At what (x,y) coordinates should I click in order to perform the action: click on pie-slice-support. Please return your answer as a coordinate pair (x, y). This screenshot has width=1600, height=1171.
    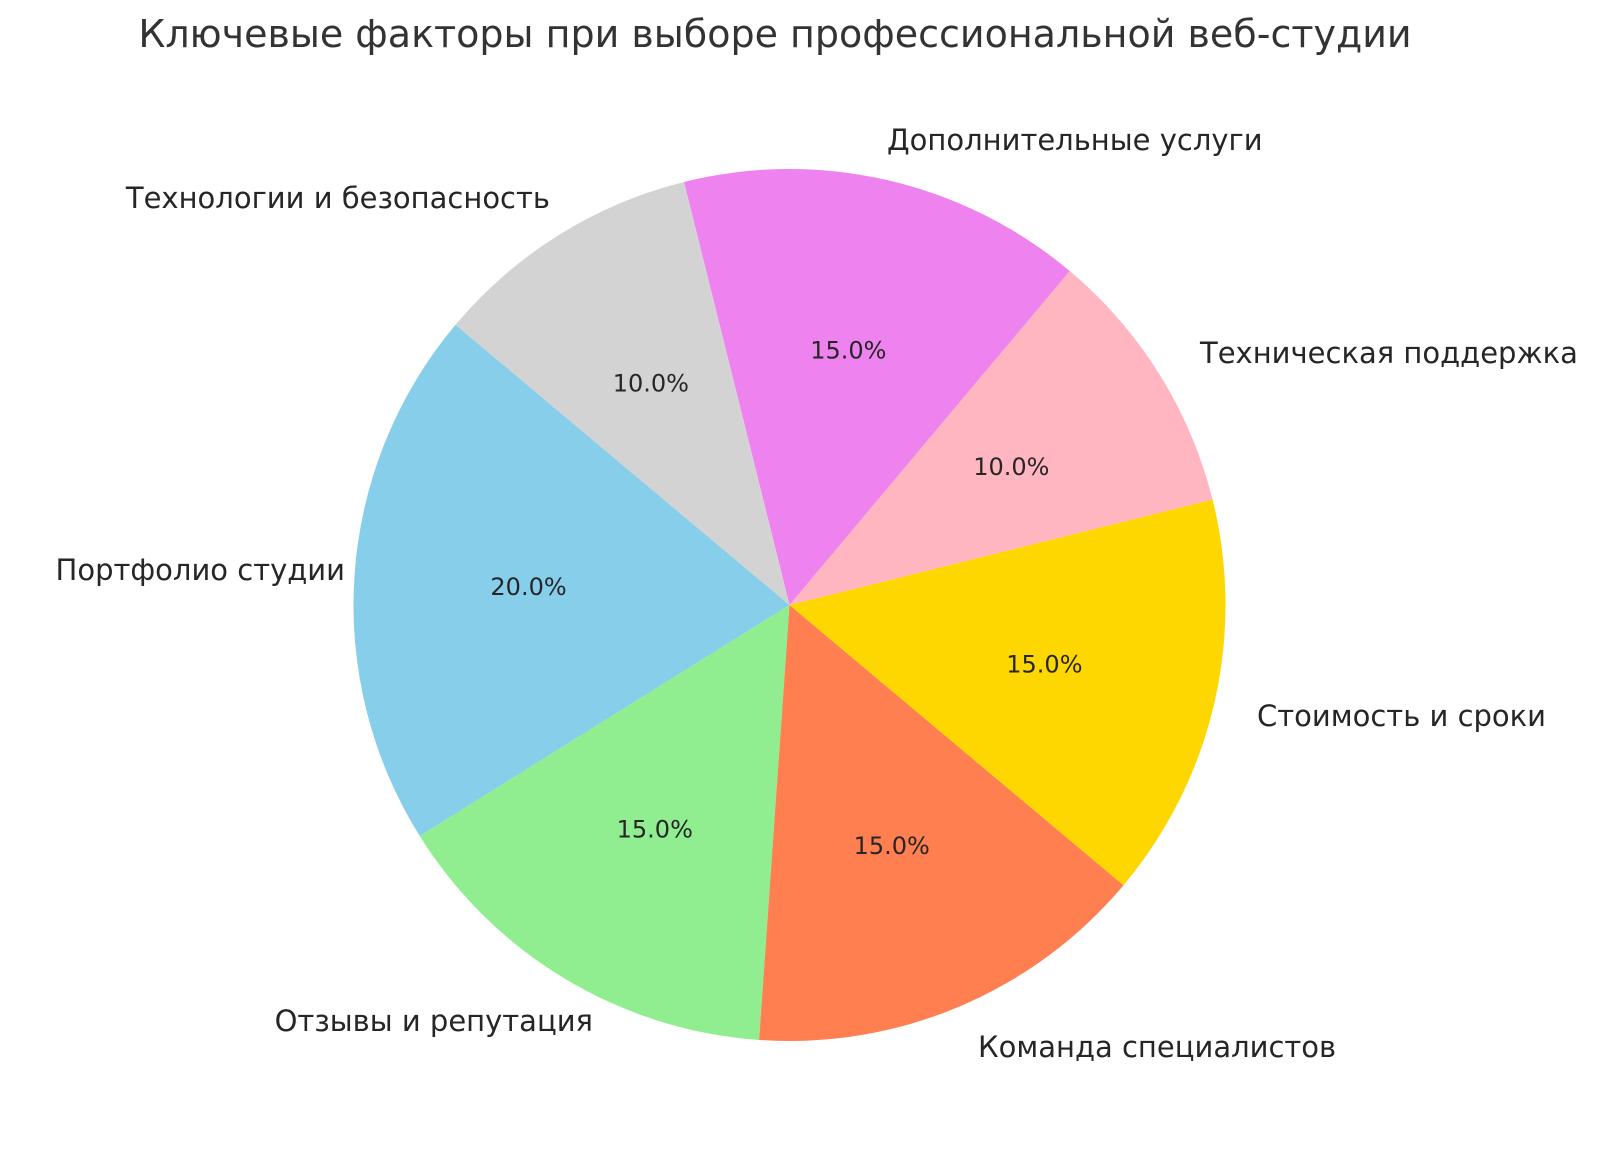
    Looking at the image, I should click on (1001, 438).